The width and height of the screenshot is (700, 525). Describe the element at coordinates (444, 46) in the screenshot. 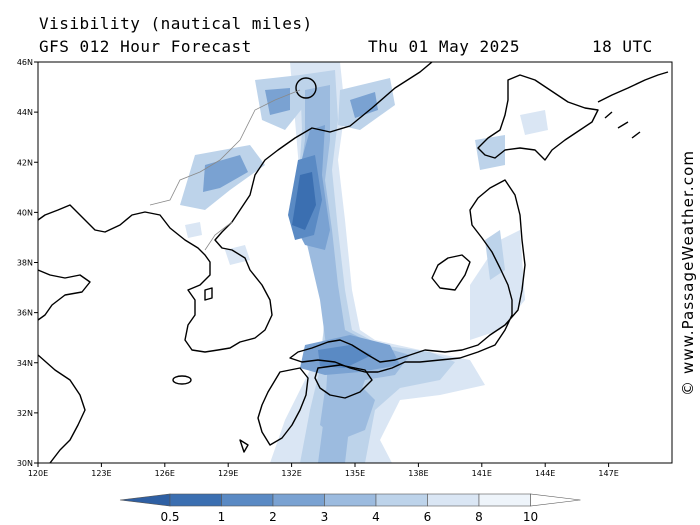

I see `forecast-date: Thu 01 May 2025` at that location.